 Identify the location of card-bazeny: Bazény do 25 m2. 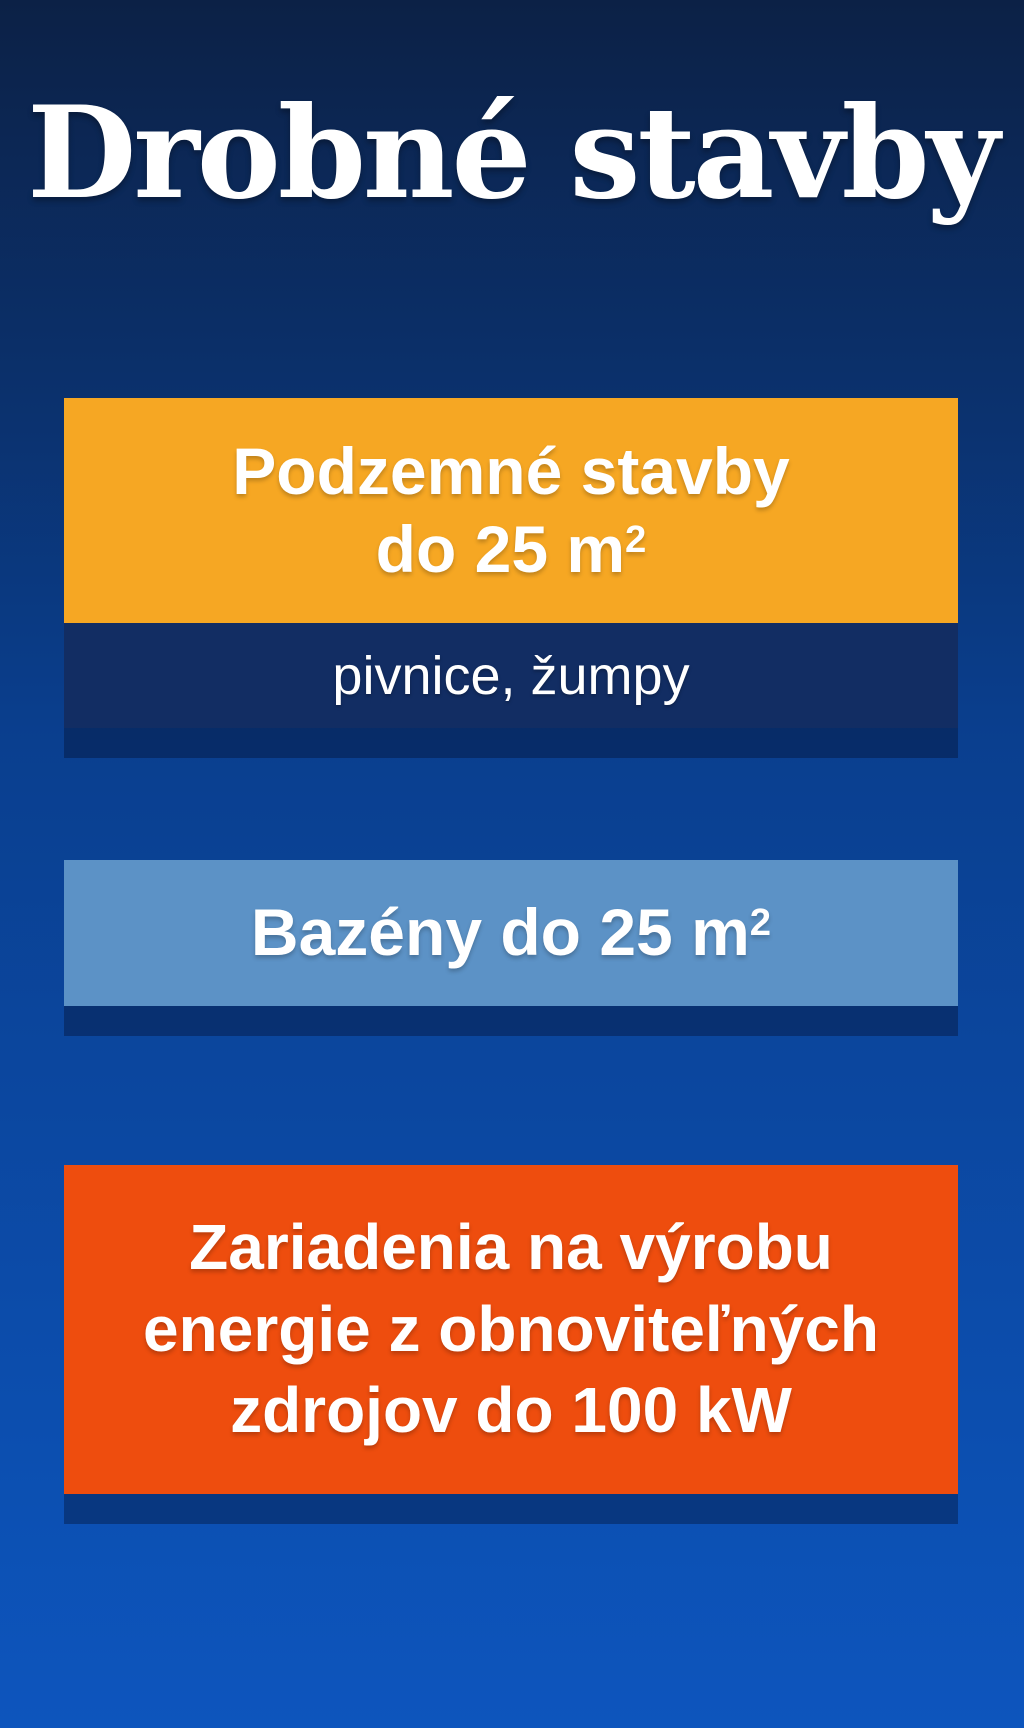
(511, 933).